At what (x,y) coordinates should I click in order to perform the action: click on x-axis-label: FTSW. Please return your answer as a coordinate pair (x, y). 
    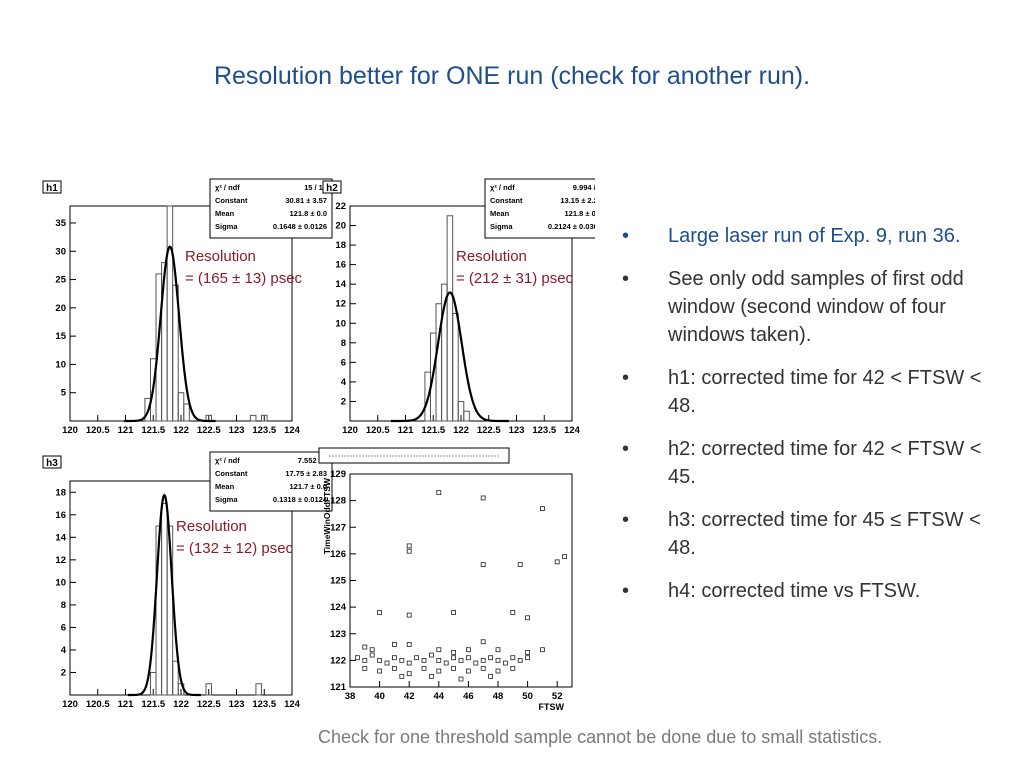
    Looking at the image, I should click on (552, 707).